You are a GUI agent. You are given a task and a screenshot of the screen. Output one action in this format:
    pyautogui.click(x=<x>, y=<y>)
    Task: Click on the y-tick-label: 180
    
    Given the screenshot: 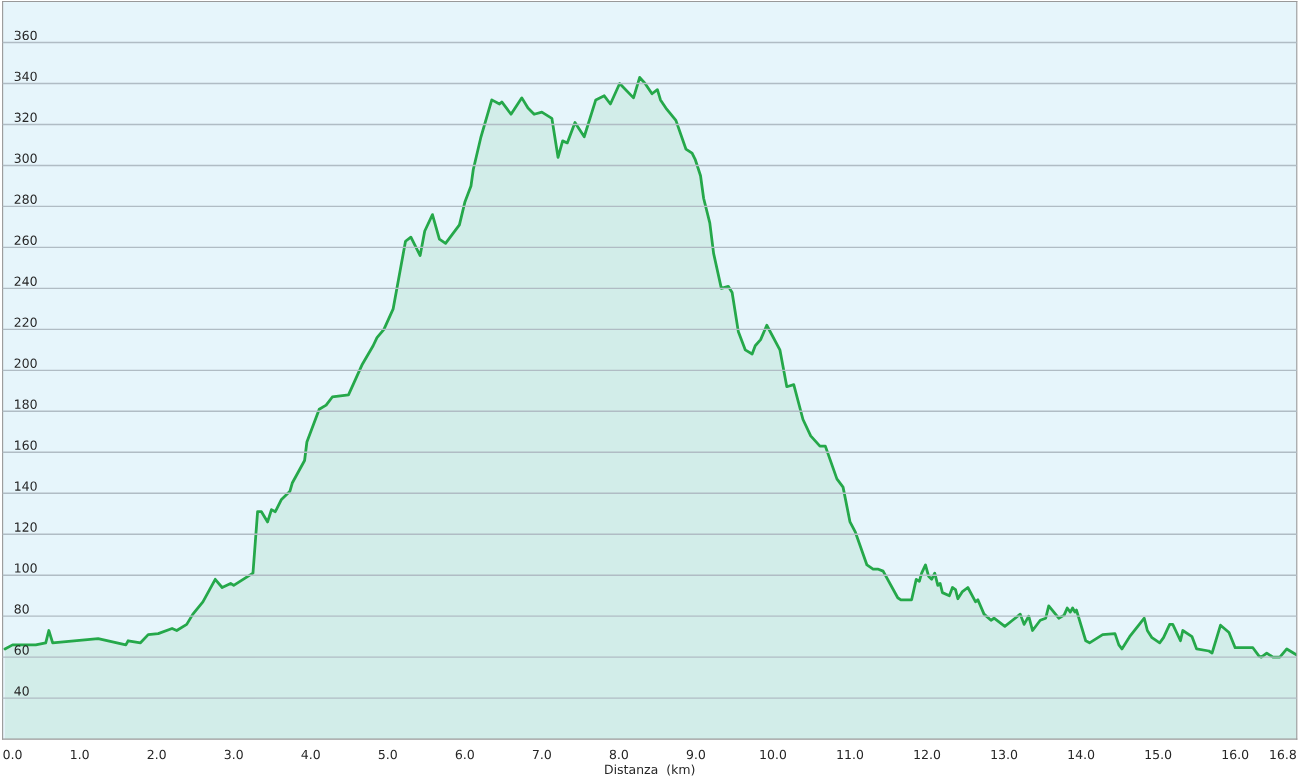 What is the action you would take?
    pyautogui.click(x=26, y=404)
    